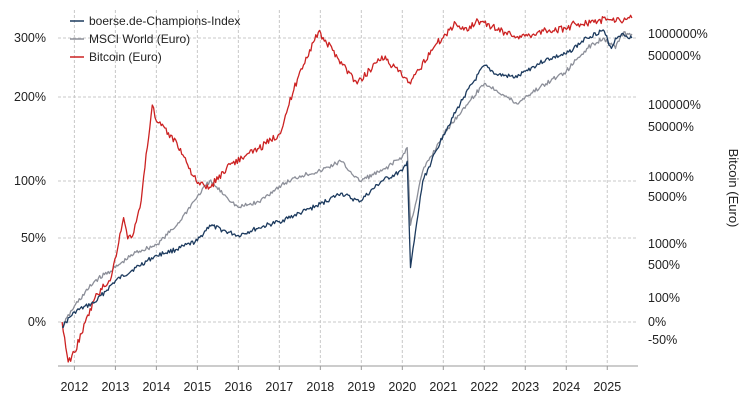  I want to click on x-tick-label: 2025, so click(607, 387).